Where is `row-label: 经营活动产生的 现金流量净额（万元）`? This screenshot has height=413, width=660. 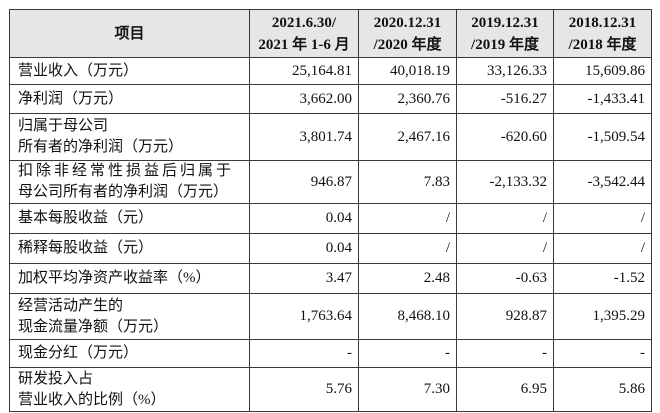 row-label: 经营活动产生的 现金流量净额（万元） is located at coordinates (129, 316).